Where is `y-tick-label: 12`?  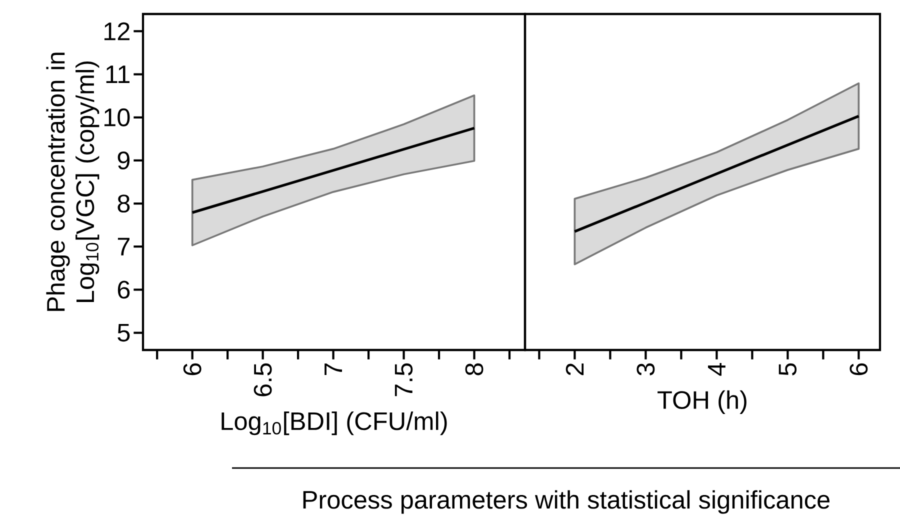
y-tick-label: 12 is located at coordinates (117, 31).